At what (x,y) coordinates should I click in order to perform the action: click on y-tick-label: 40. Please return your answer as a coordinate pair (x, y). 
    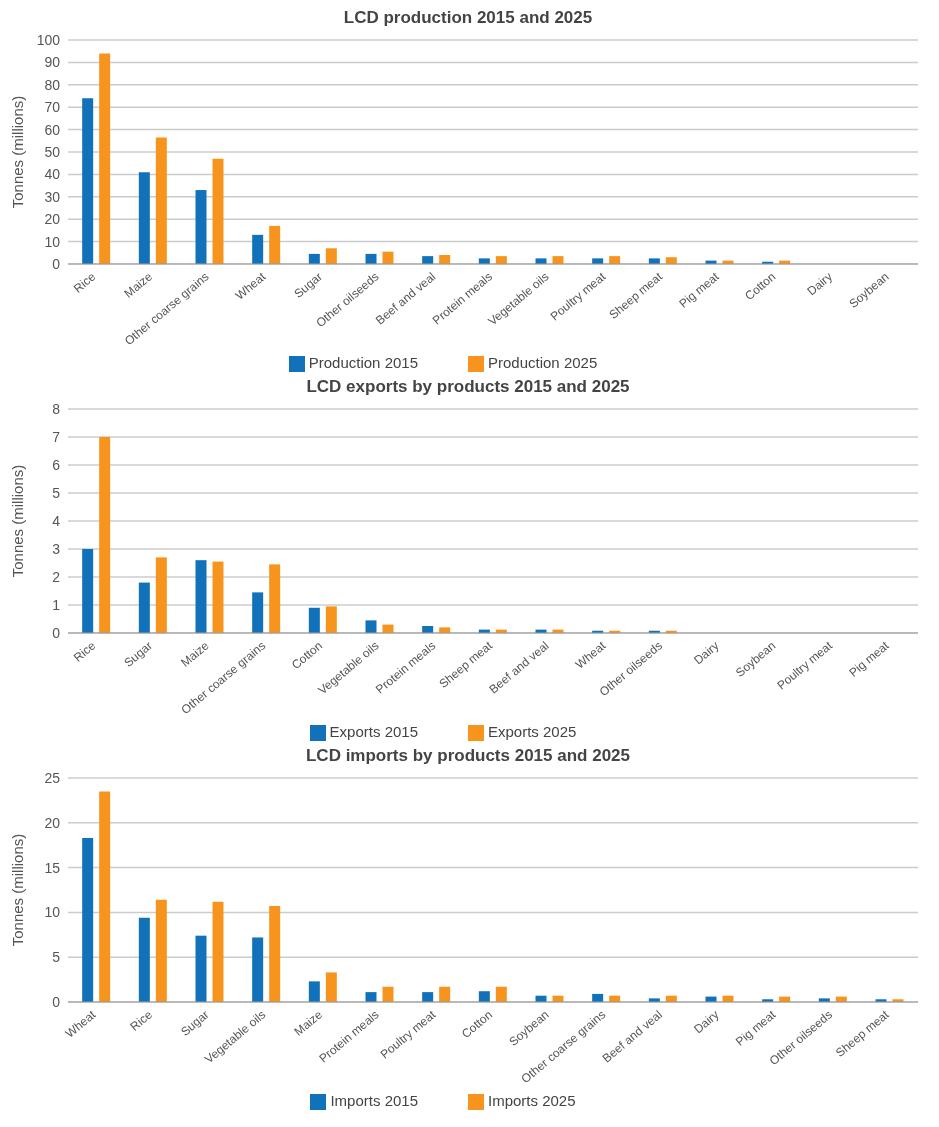
    Looking at the image, I should click on (52, 174).